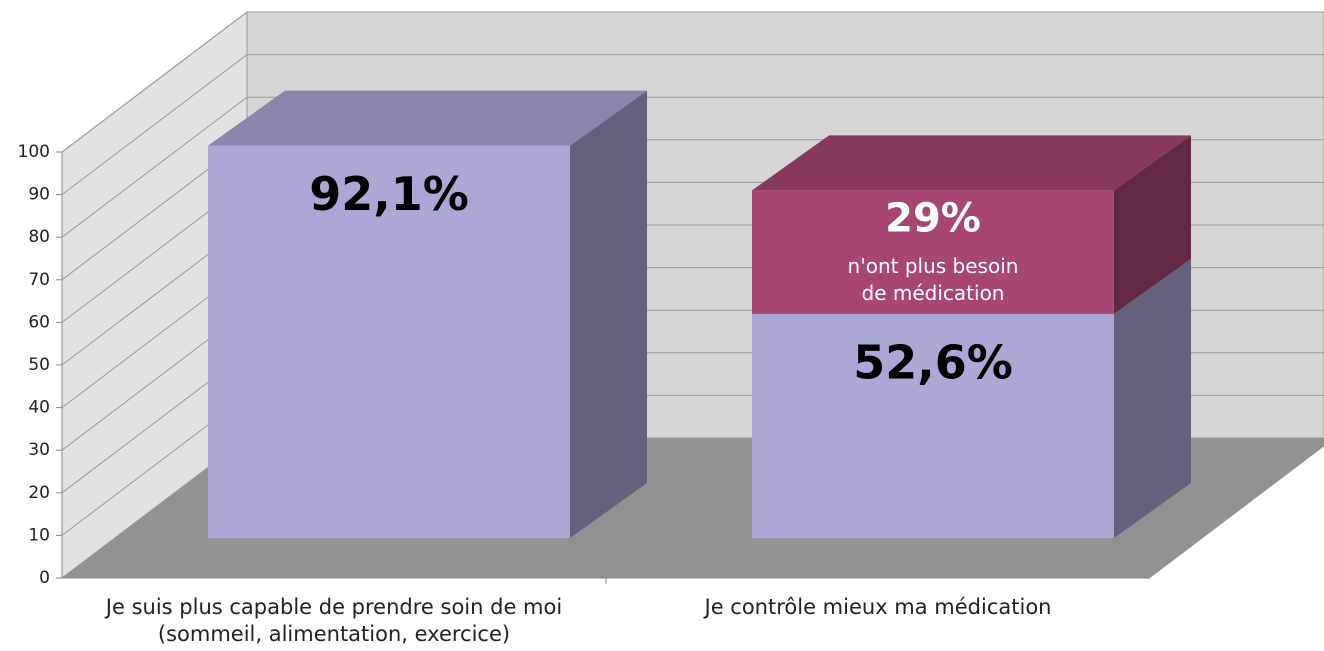 The image size is (1324, 651). Describe the element at coordinates (39, 450) in the screenshot. I see `y-tick-label: 30` at that location.